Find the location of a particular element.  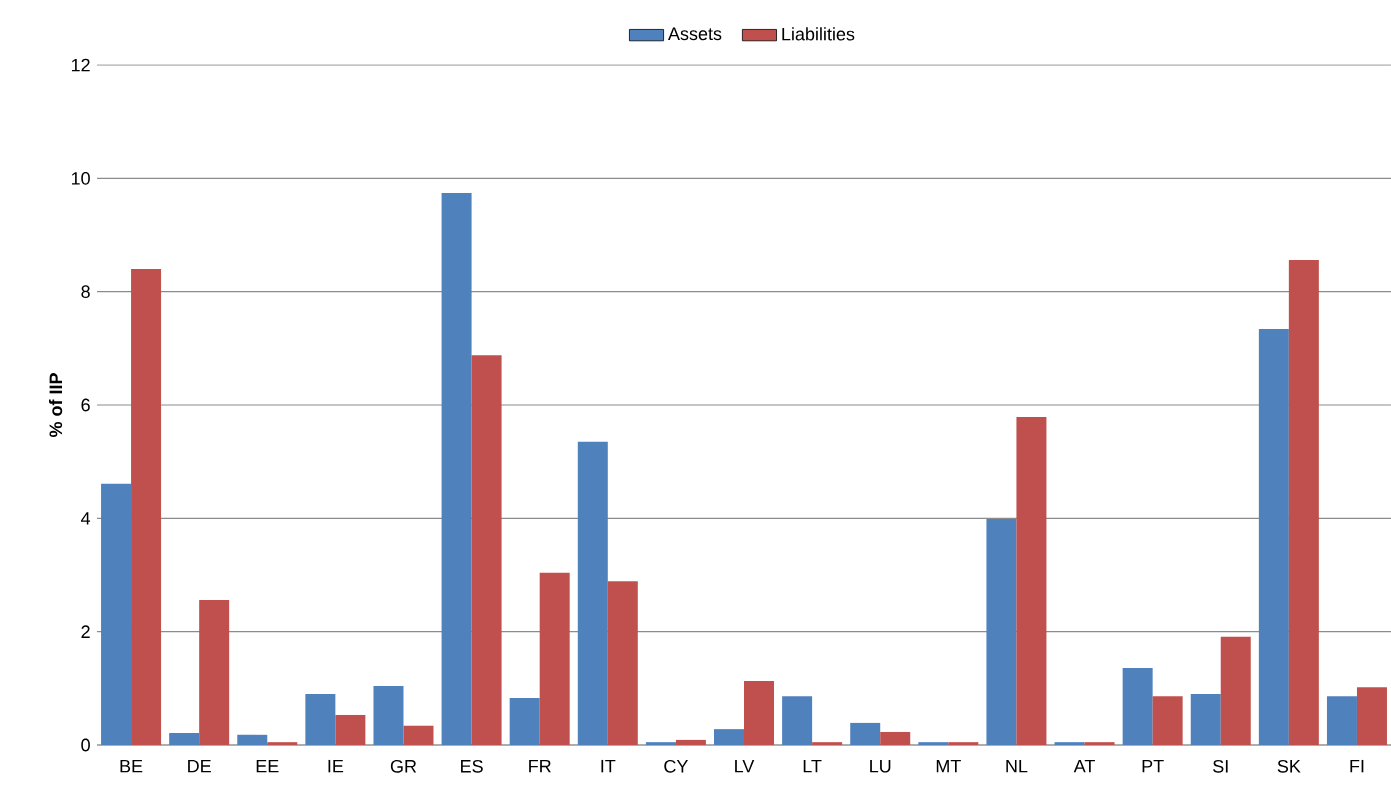

y-tick-label: 8 is located at coordinates (85, 292).